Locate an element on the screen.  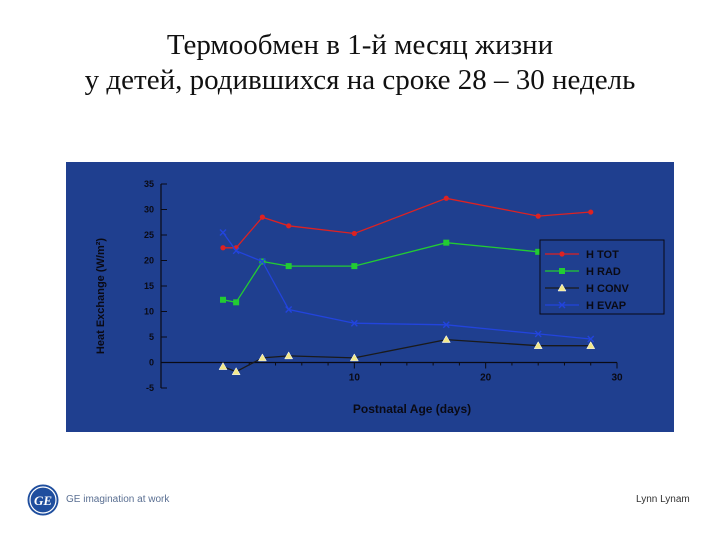
y-axis-label: Heat Exchange (W/m²) is located at coordinates (101, 296).